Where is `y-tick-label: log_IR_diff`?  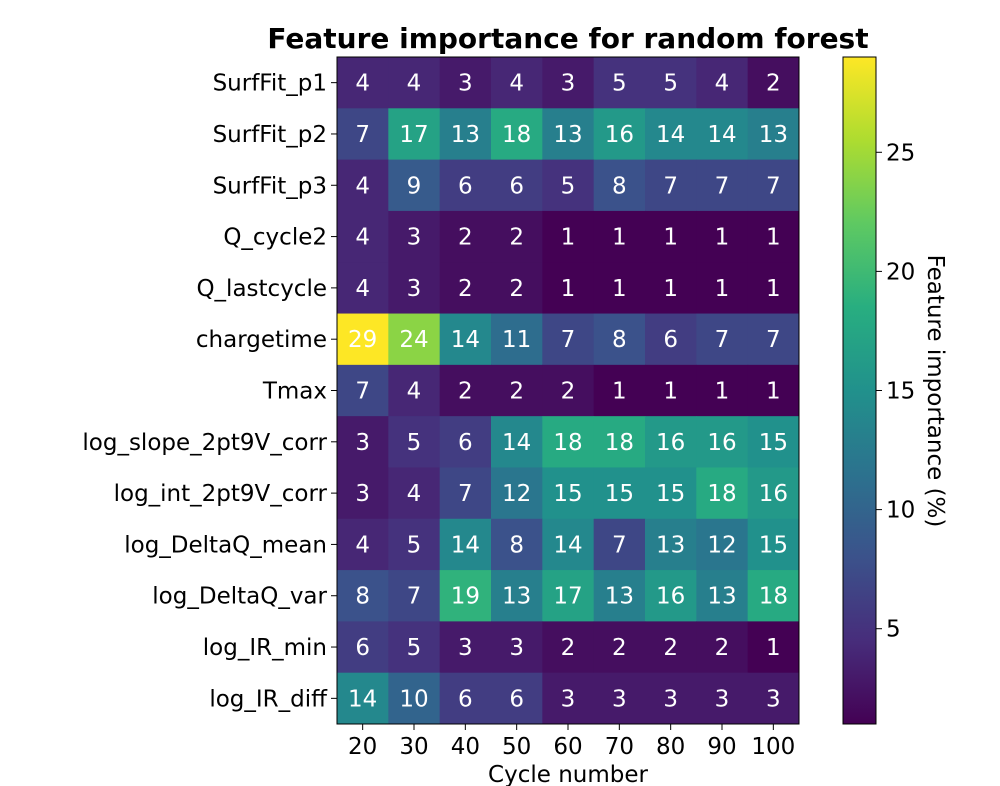 y-tick-label: log_IR_diff is located at coordinates (268, 699).